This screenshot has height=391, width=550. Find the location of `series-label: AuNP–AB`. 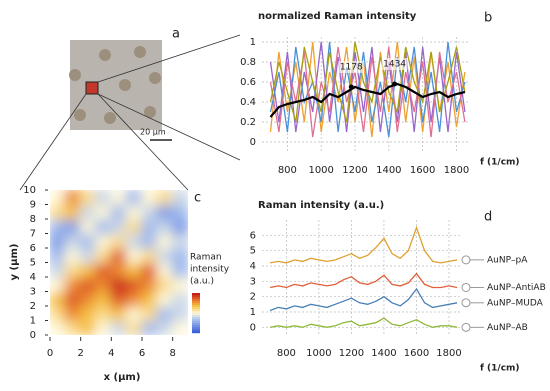

series-label: AuNP–AB is located at coordinates (507, 328).